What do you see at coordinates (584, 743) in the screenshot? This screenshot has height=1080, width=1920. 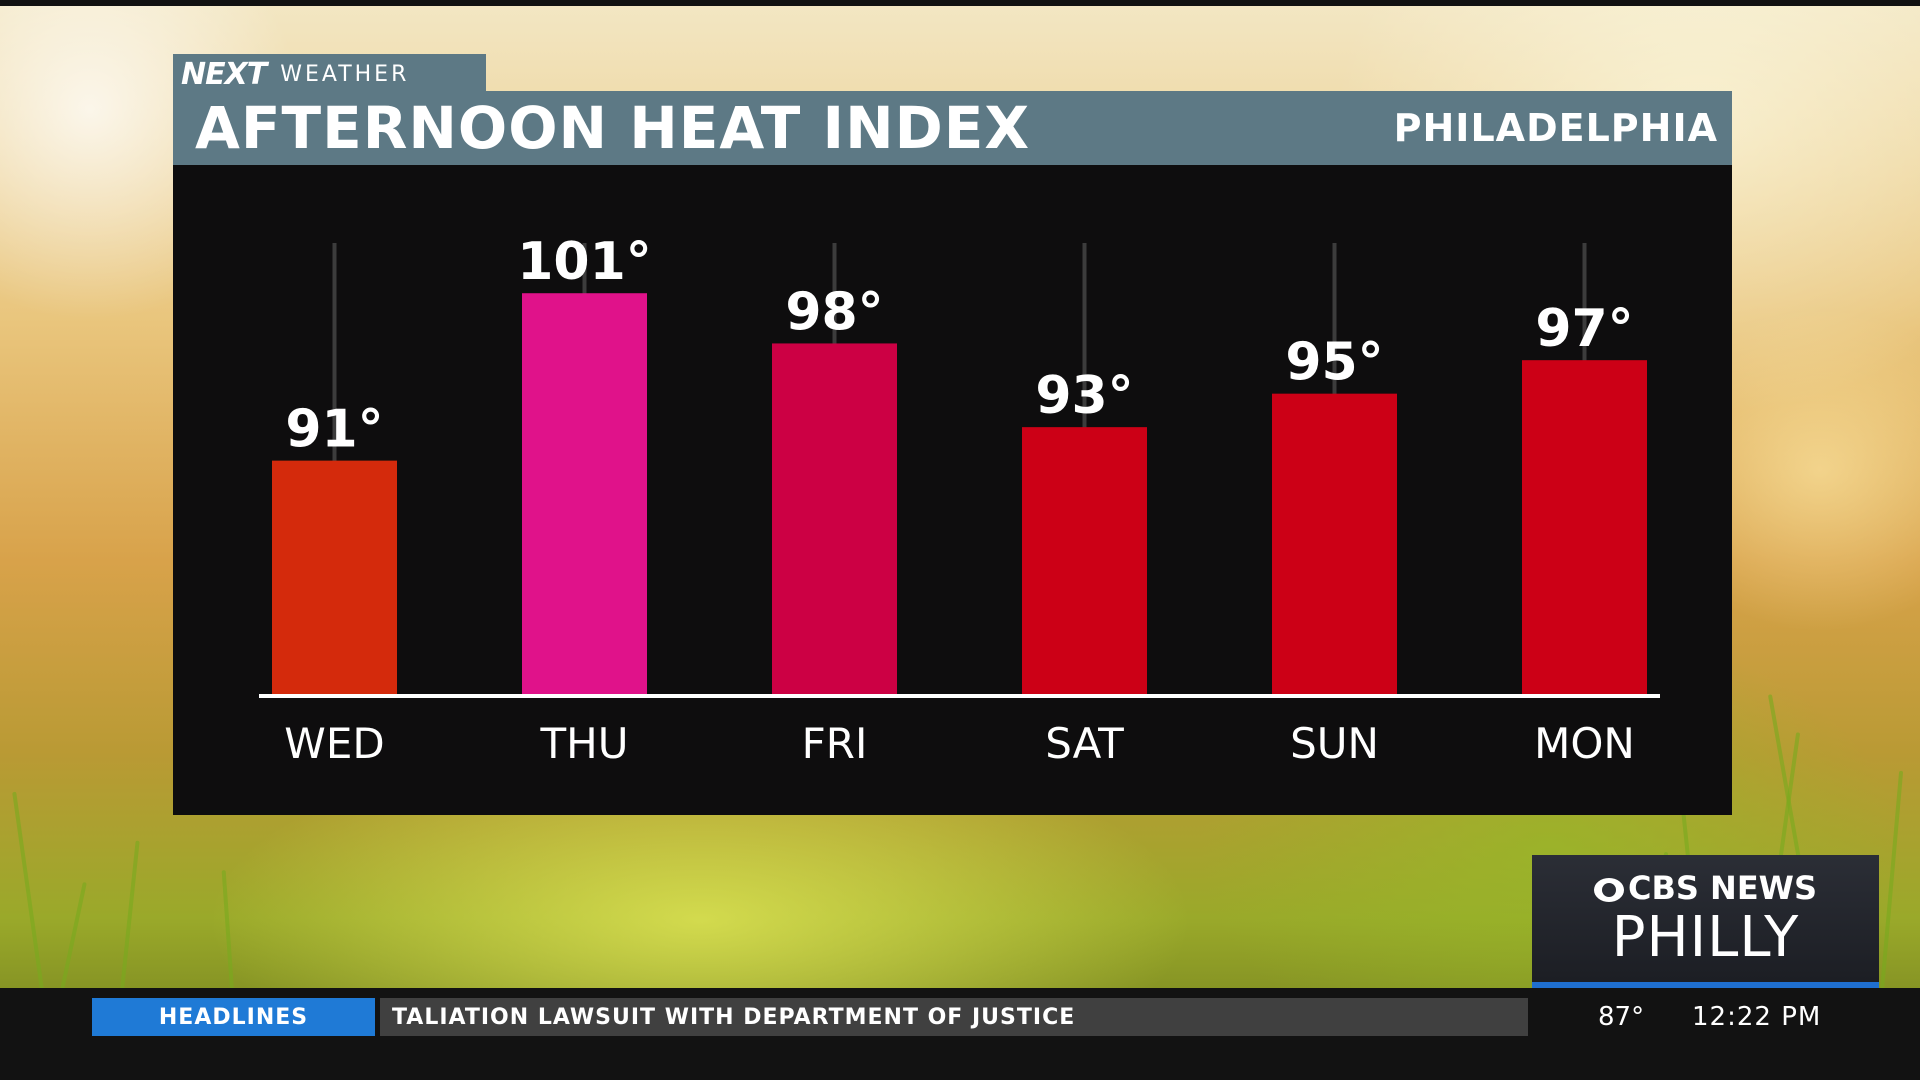 I see `day-label-thu: THU` at bounding box center [584, 743].